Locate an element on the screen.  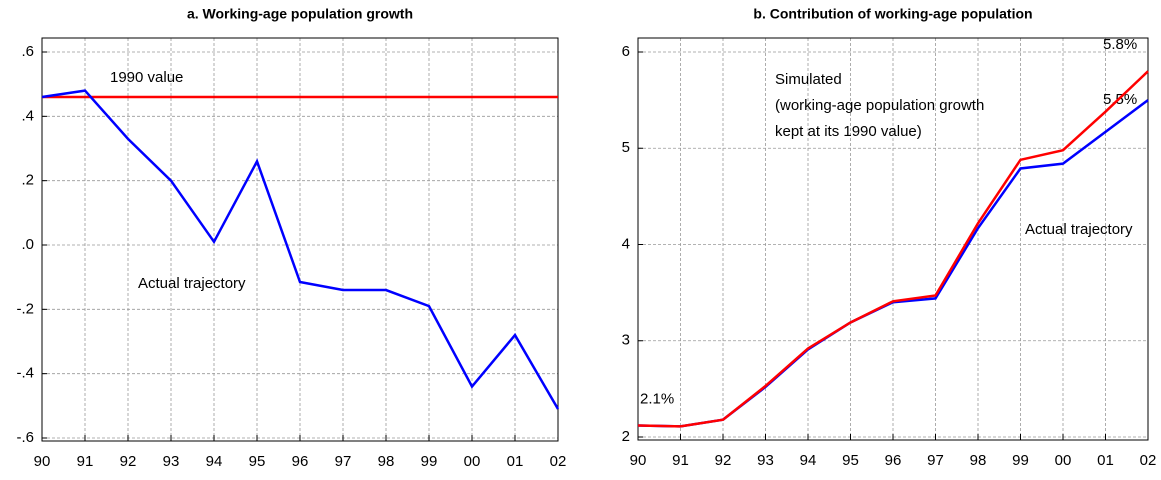
series-label: kept at its 1990 value) is located at coordinates (848, 131).